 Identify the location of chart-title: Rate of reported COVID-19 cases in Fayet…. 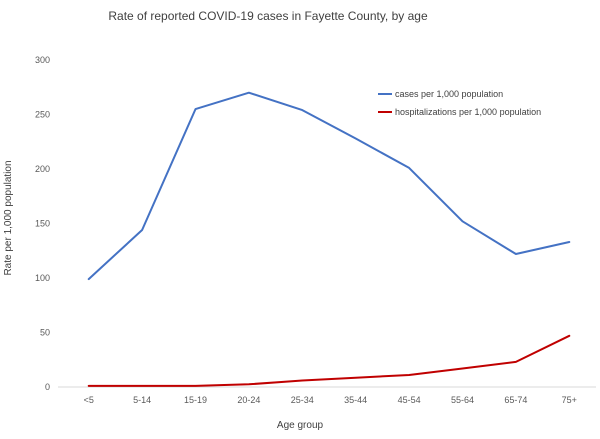
(268, 16).